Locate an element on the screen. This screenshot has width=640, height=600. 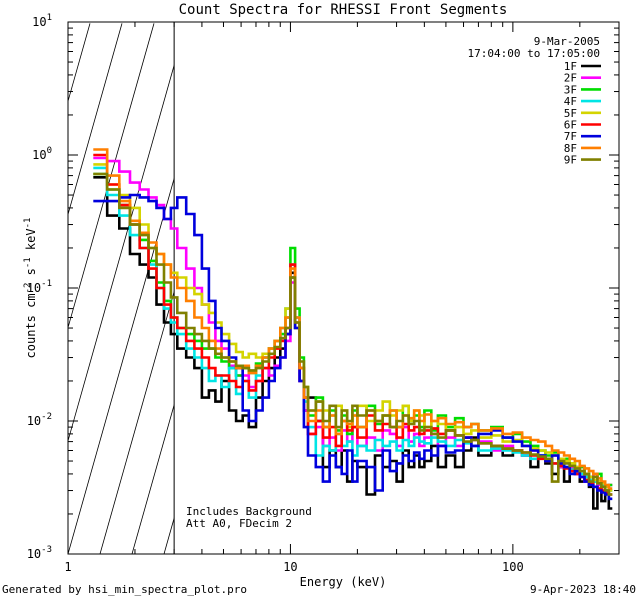
legend-label: 2F is located at coordinates (570, 78).